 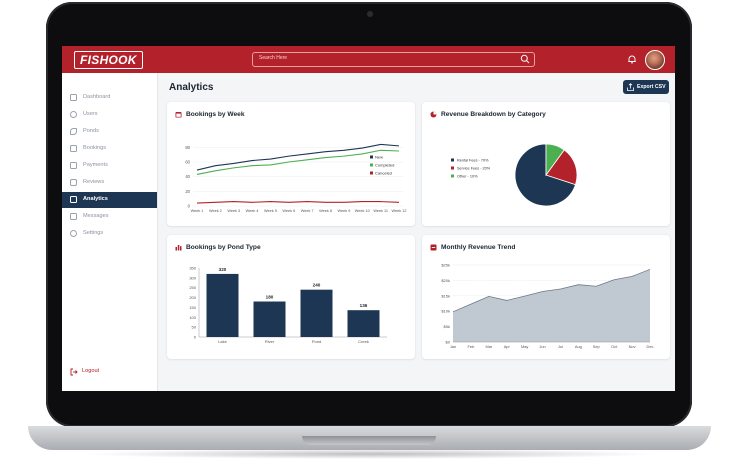 I want to click on x-tick-label: Week 7, so click(x=307, y=211).